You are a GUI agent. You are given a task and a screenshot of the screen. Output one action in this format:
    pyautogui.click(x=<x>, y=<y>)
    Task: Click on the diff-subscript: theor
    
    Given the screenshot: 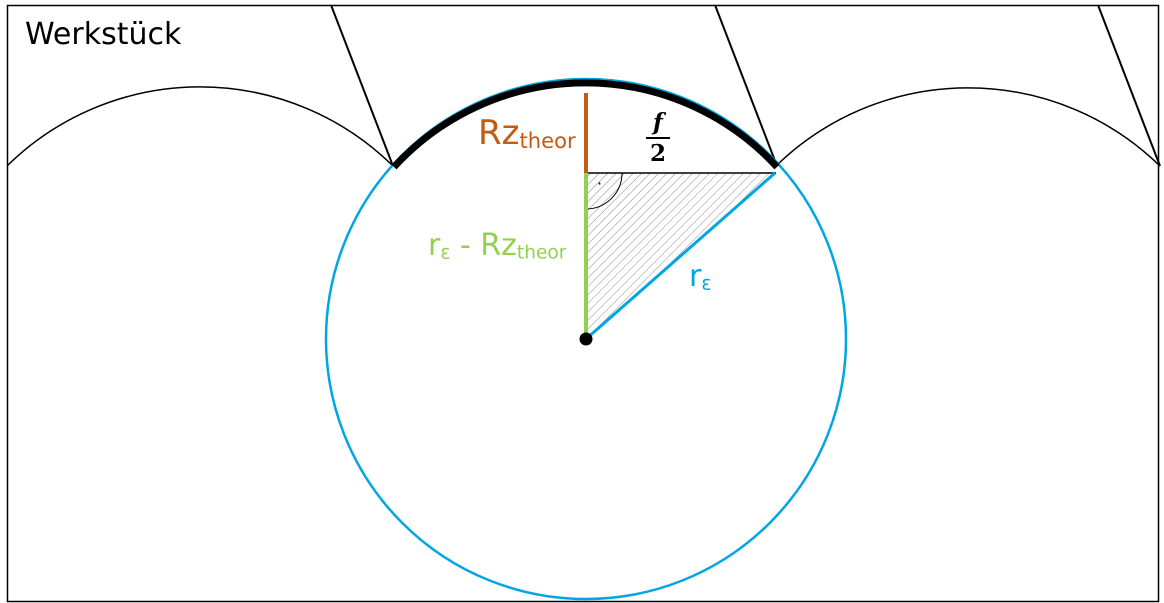 What is the action you would take?
    pyautogui.click(x=541, y=253)
    